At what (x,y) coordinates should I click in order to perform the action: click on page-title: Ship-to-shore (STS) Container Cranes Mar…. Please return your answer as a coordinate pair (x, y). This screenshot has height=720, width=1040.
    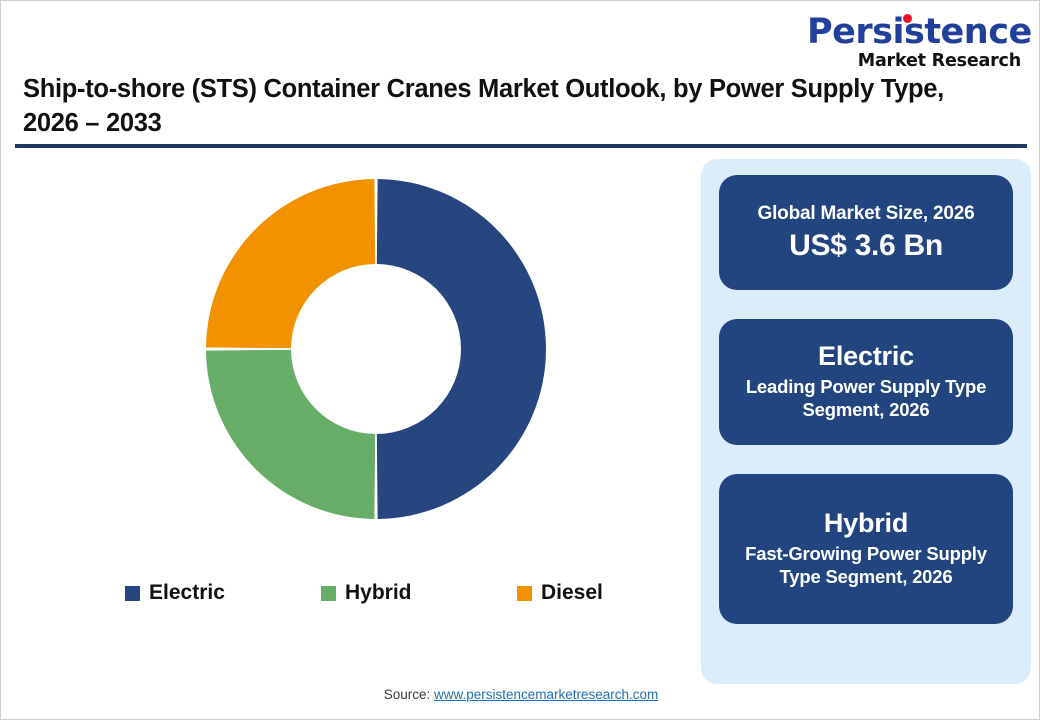
    Looking at the image, I should click on (483, 106).